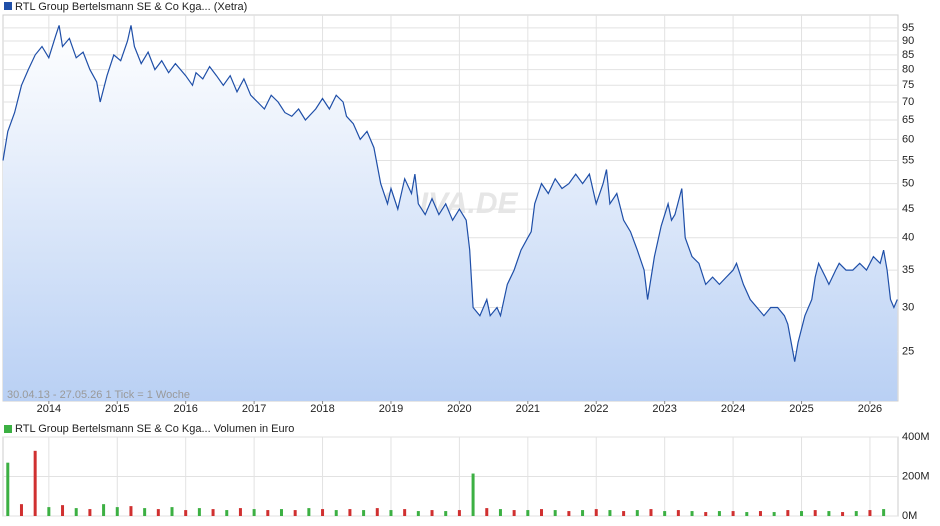  What do you see at coordinates (870, 409) in the screenshot?
I see `x-tick-label: 2026` at bounding box center [870, 409].